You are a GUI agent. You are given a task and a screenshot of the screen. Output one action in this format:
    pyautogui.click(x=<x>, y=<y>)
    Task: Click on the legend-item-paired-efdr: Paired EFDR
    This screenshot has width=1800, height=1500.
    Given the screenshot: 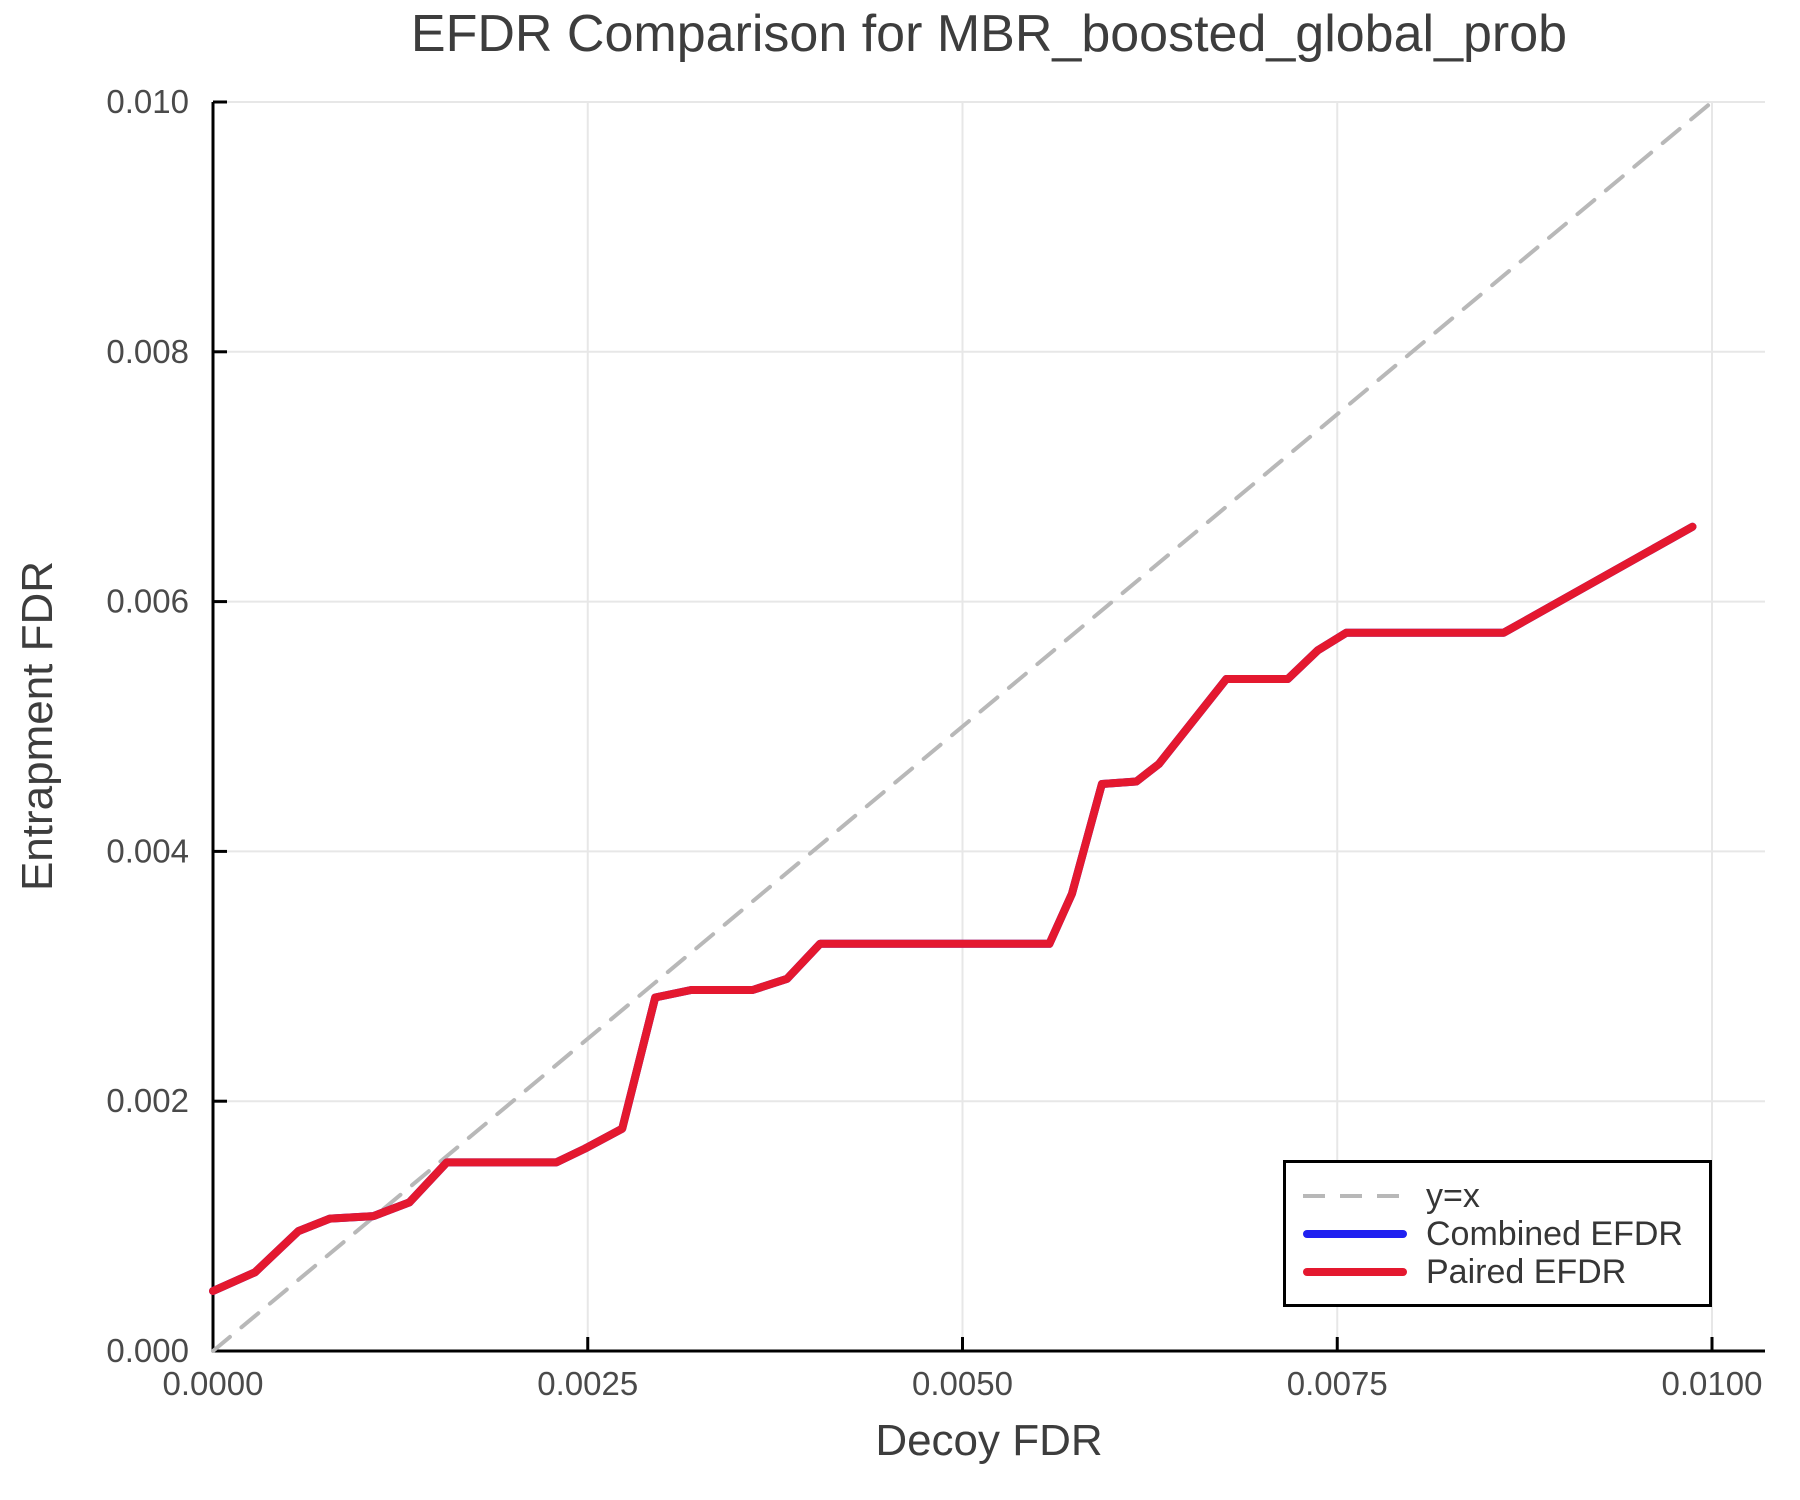 What is the action you would take?
    pyautogui.click(x=1506, y=1272)
    